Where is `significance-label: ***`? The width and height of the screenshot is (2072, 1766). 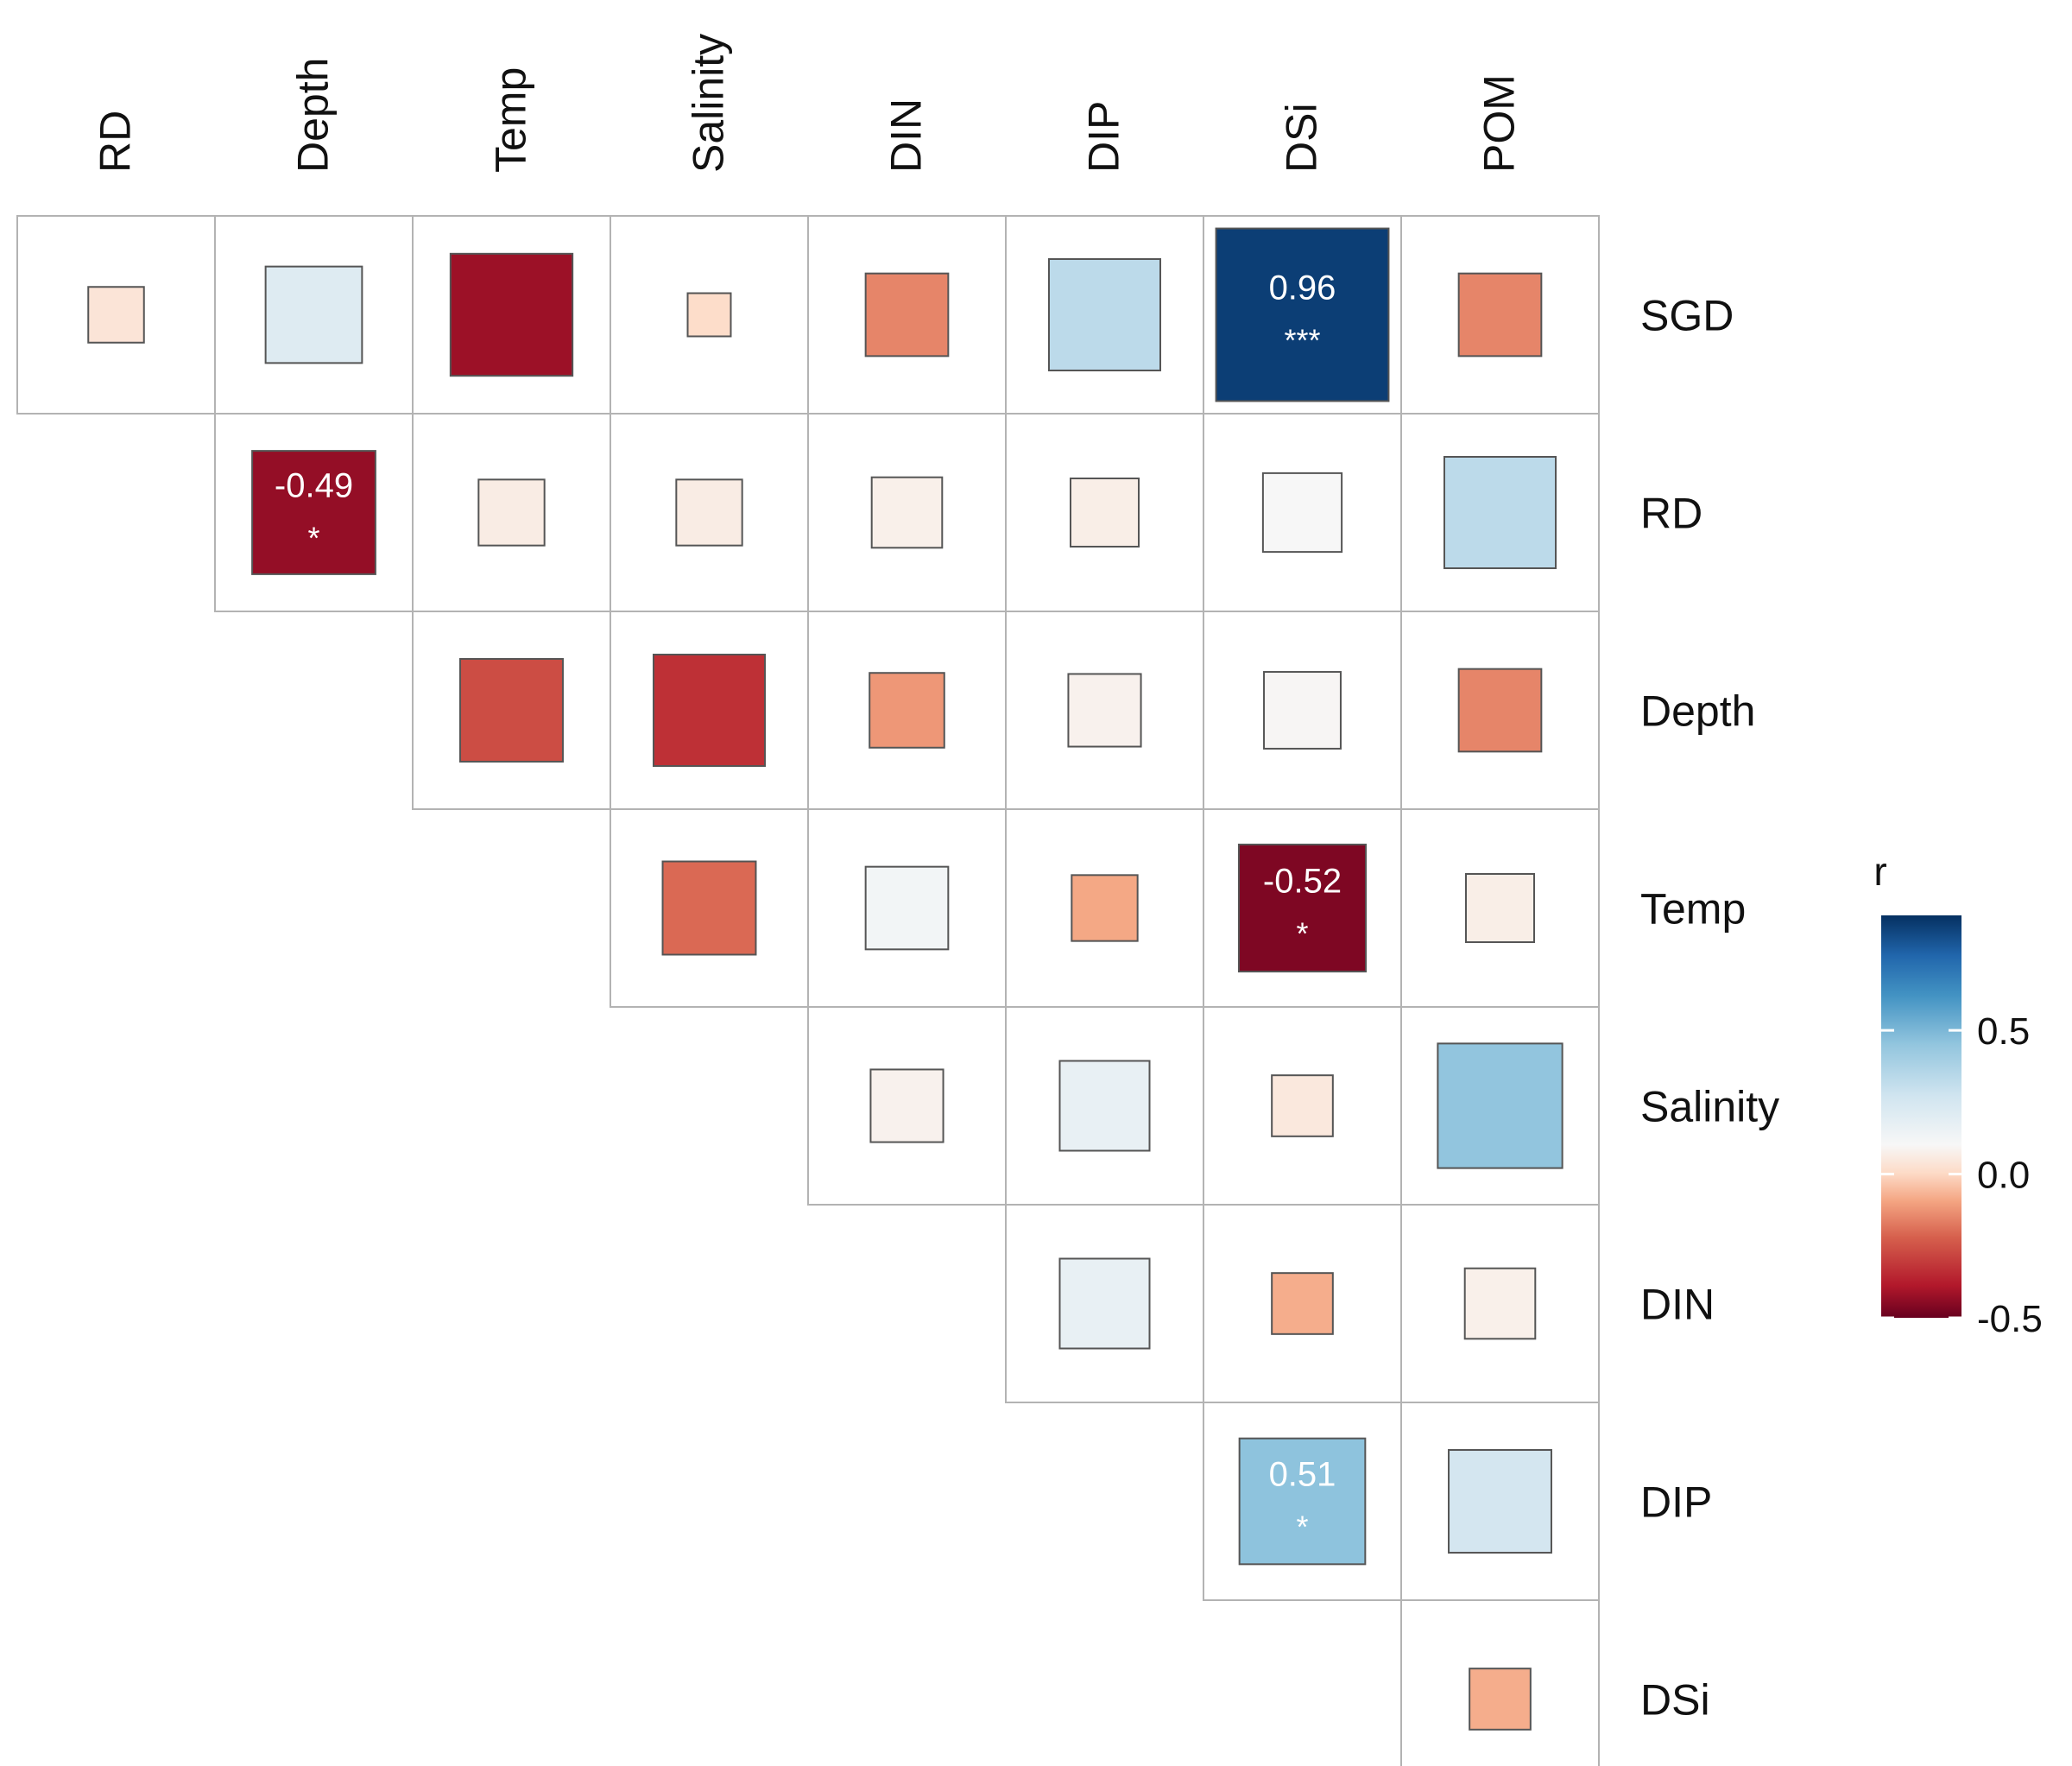 significance-label: *** is located at coordinates (1302, 341).